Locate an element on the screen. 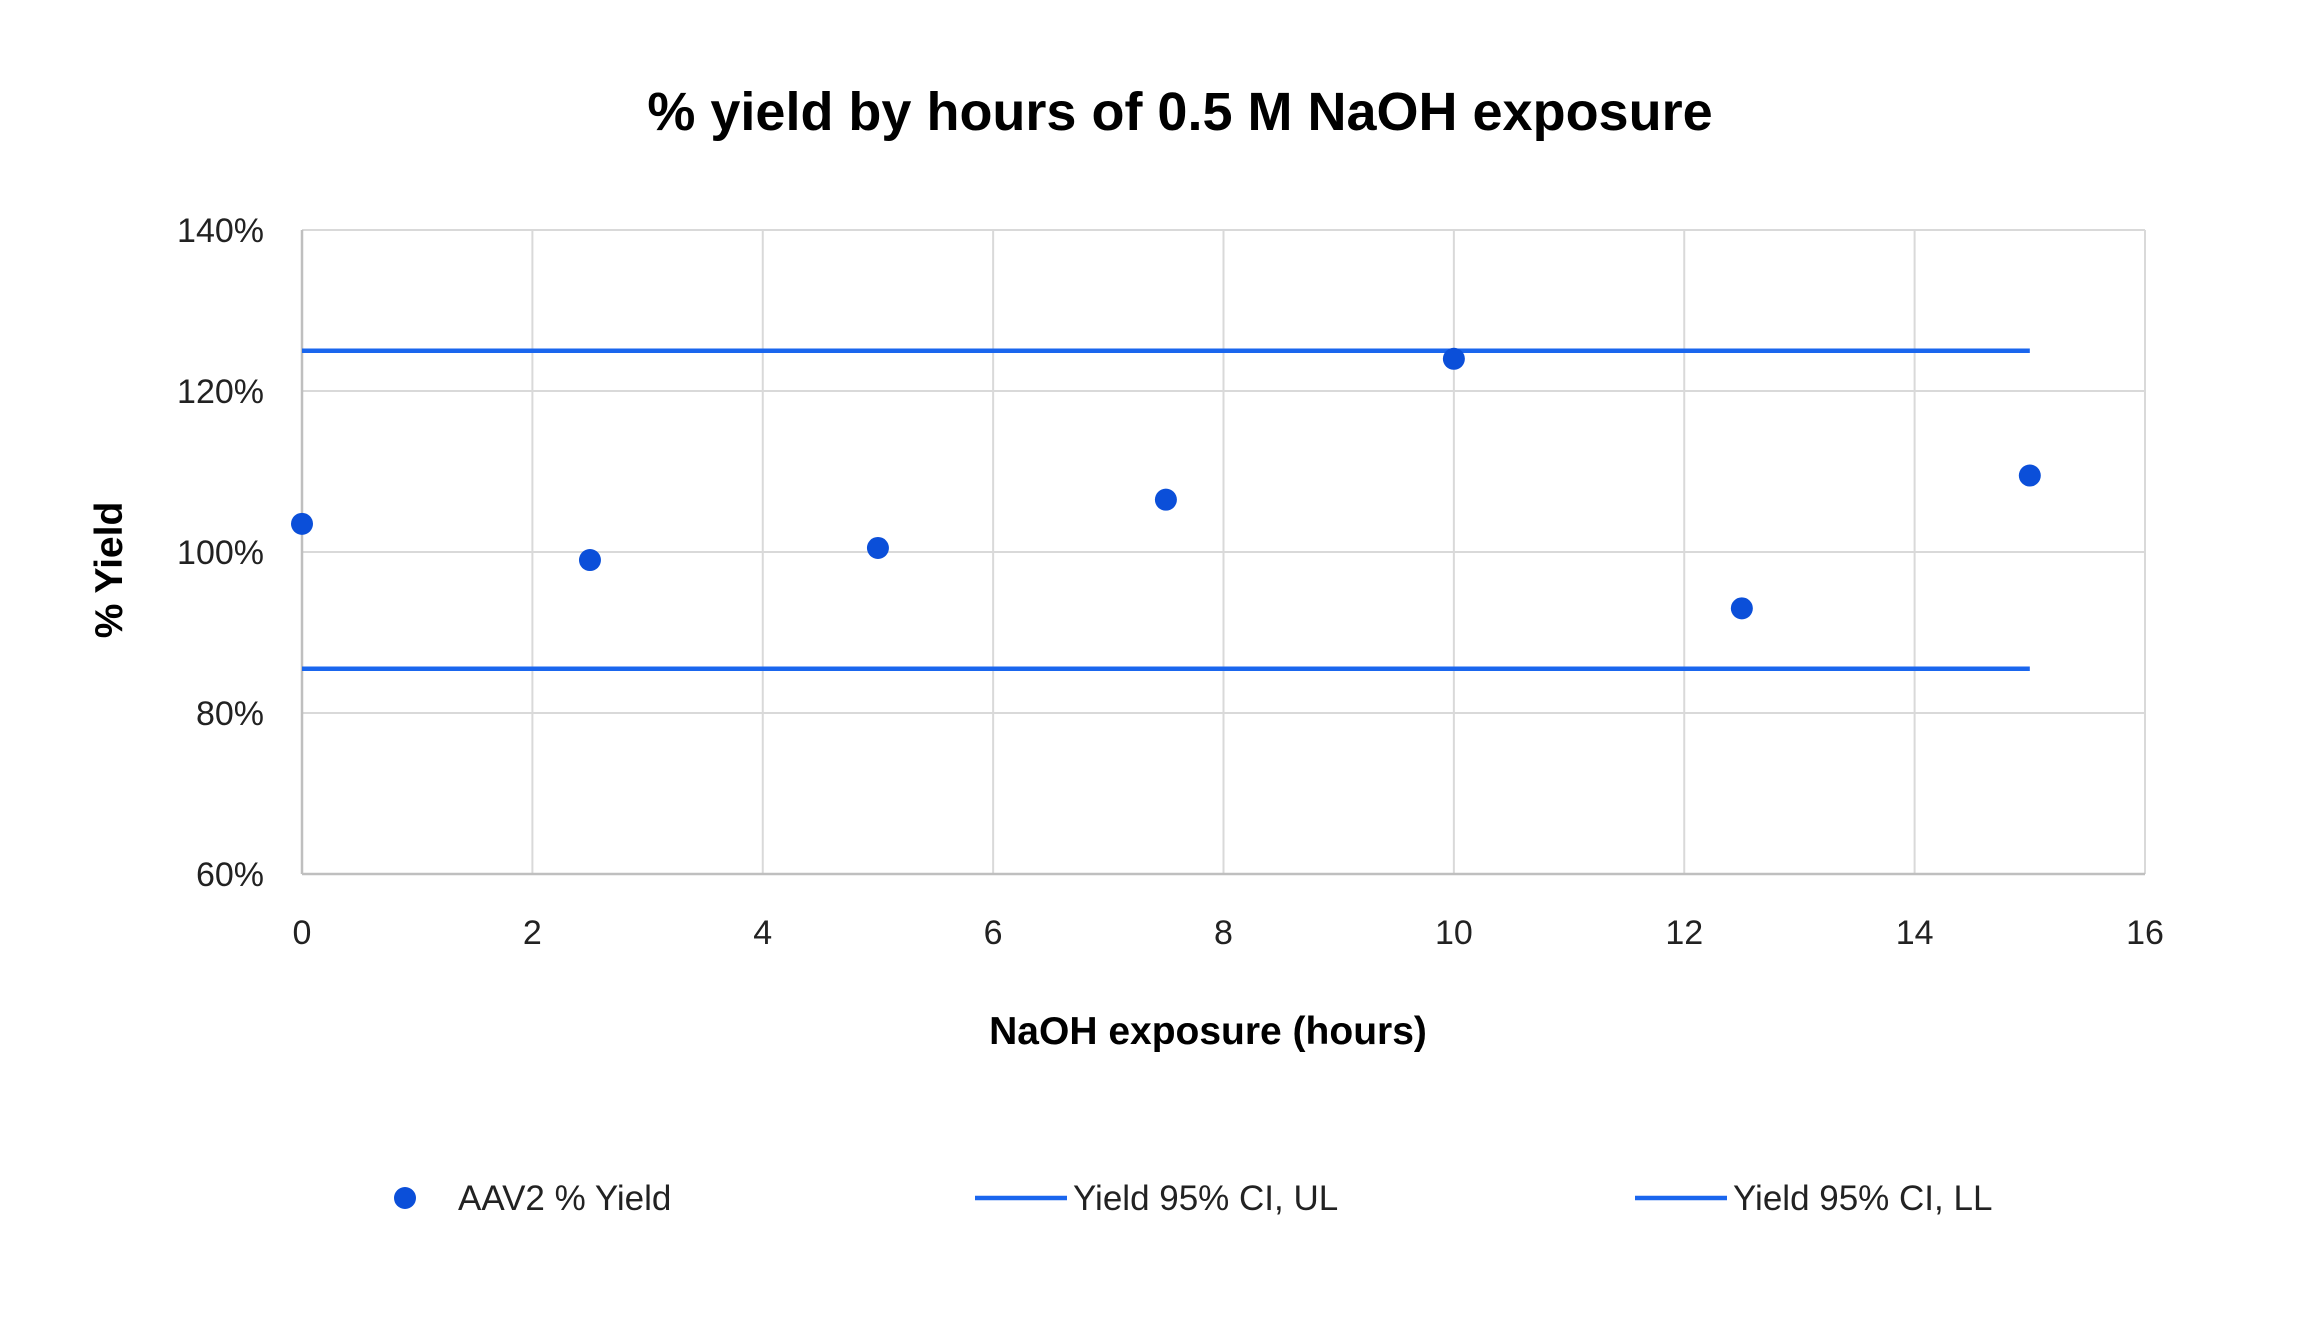  x-tick-label: 10 is located at coordinates (1454, 933).